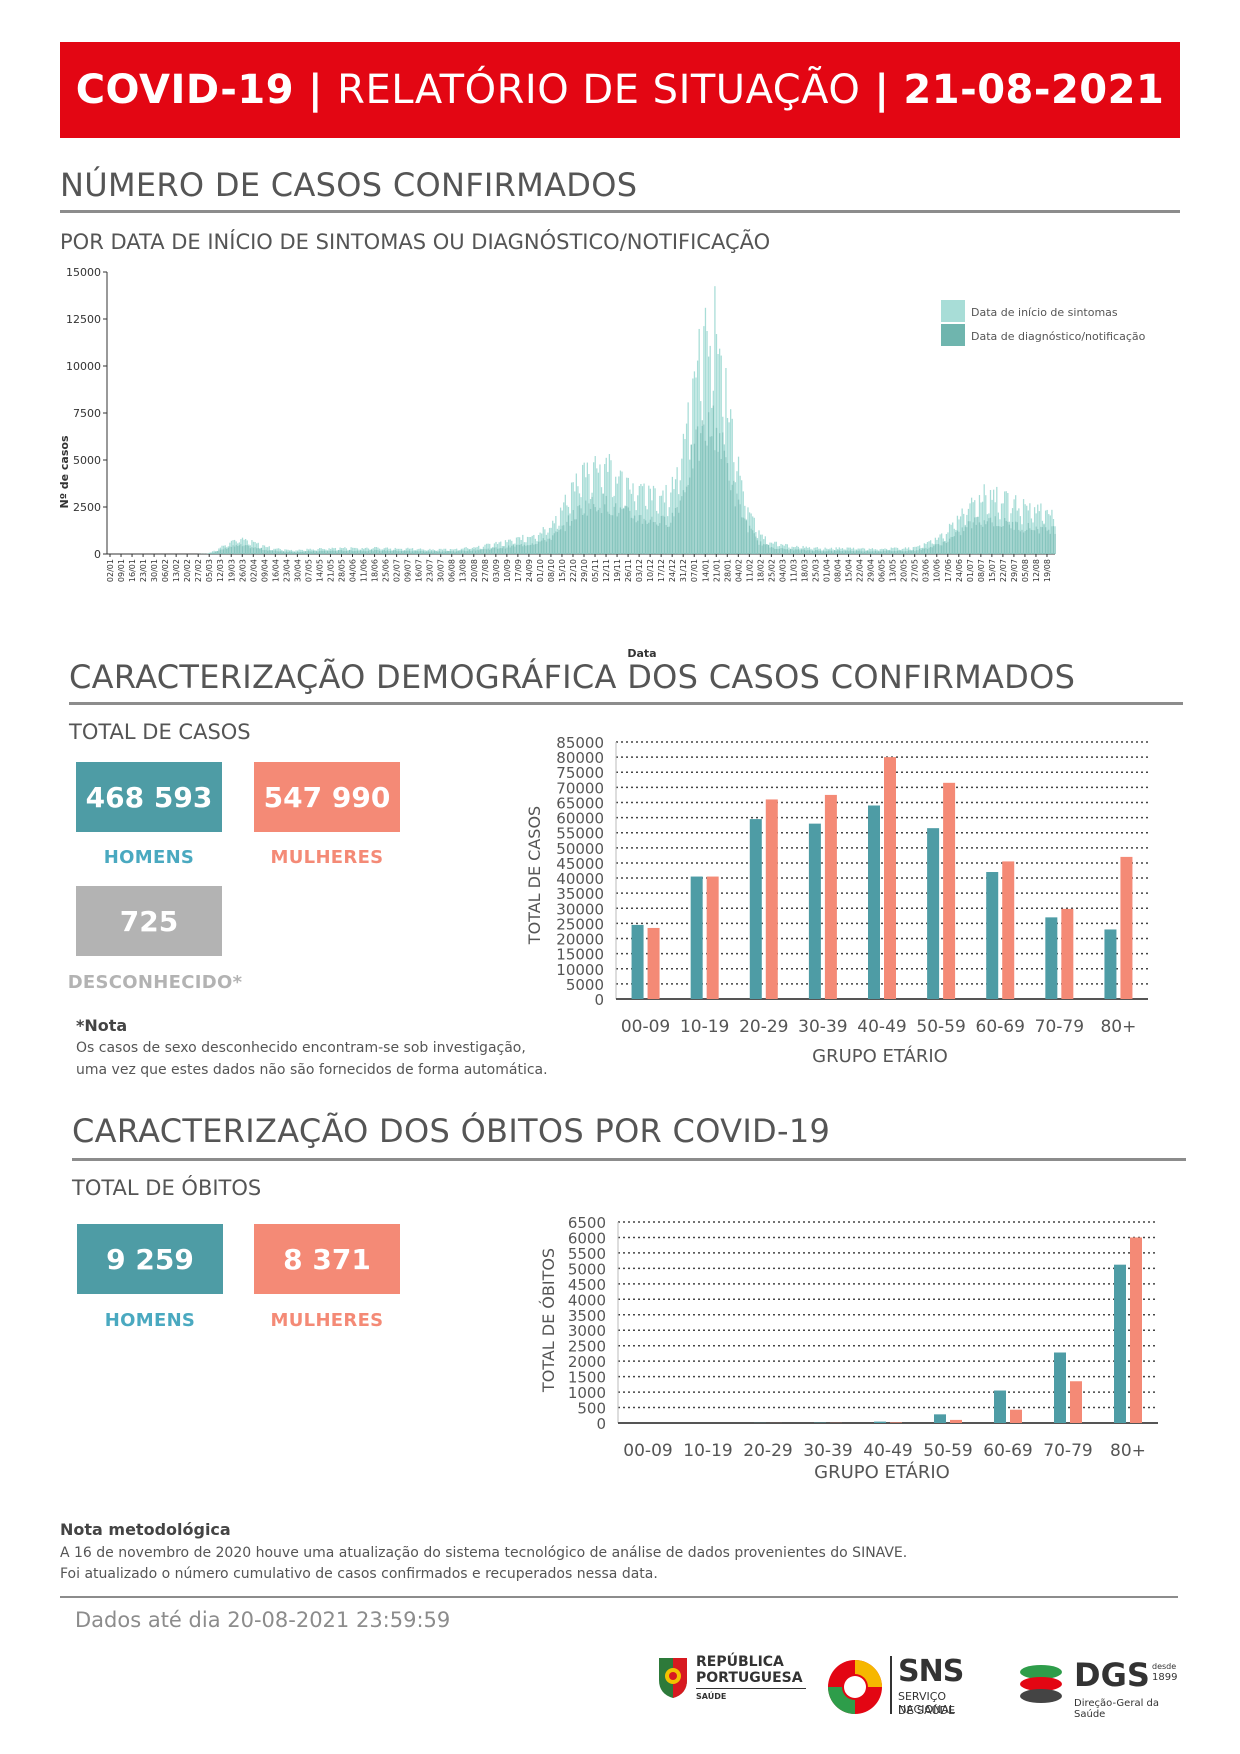 This screenshot has height=1754, width=1240. What do you see at coordinates (661, 570) in the screenshot?
I see `epi-x-tick-label: 17/12` at bounding box center [661, 570].